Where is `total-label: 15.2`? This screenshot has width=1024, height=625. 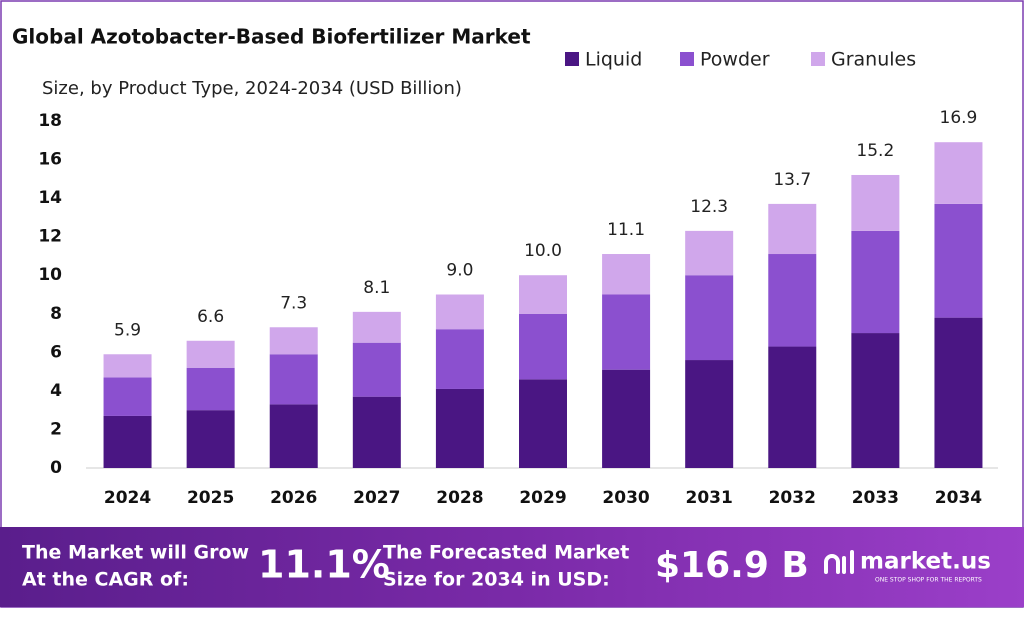 total-label: 15.2 is located at coordinates (875, 151).